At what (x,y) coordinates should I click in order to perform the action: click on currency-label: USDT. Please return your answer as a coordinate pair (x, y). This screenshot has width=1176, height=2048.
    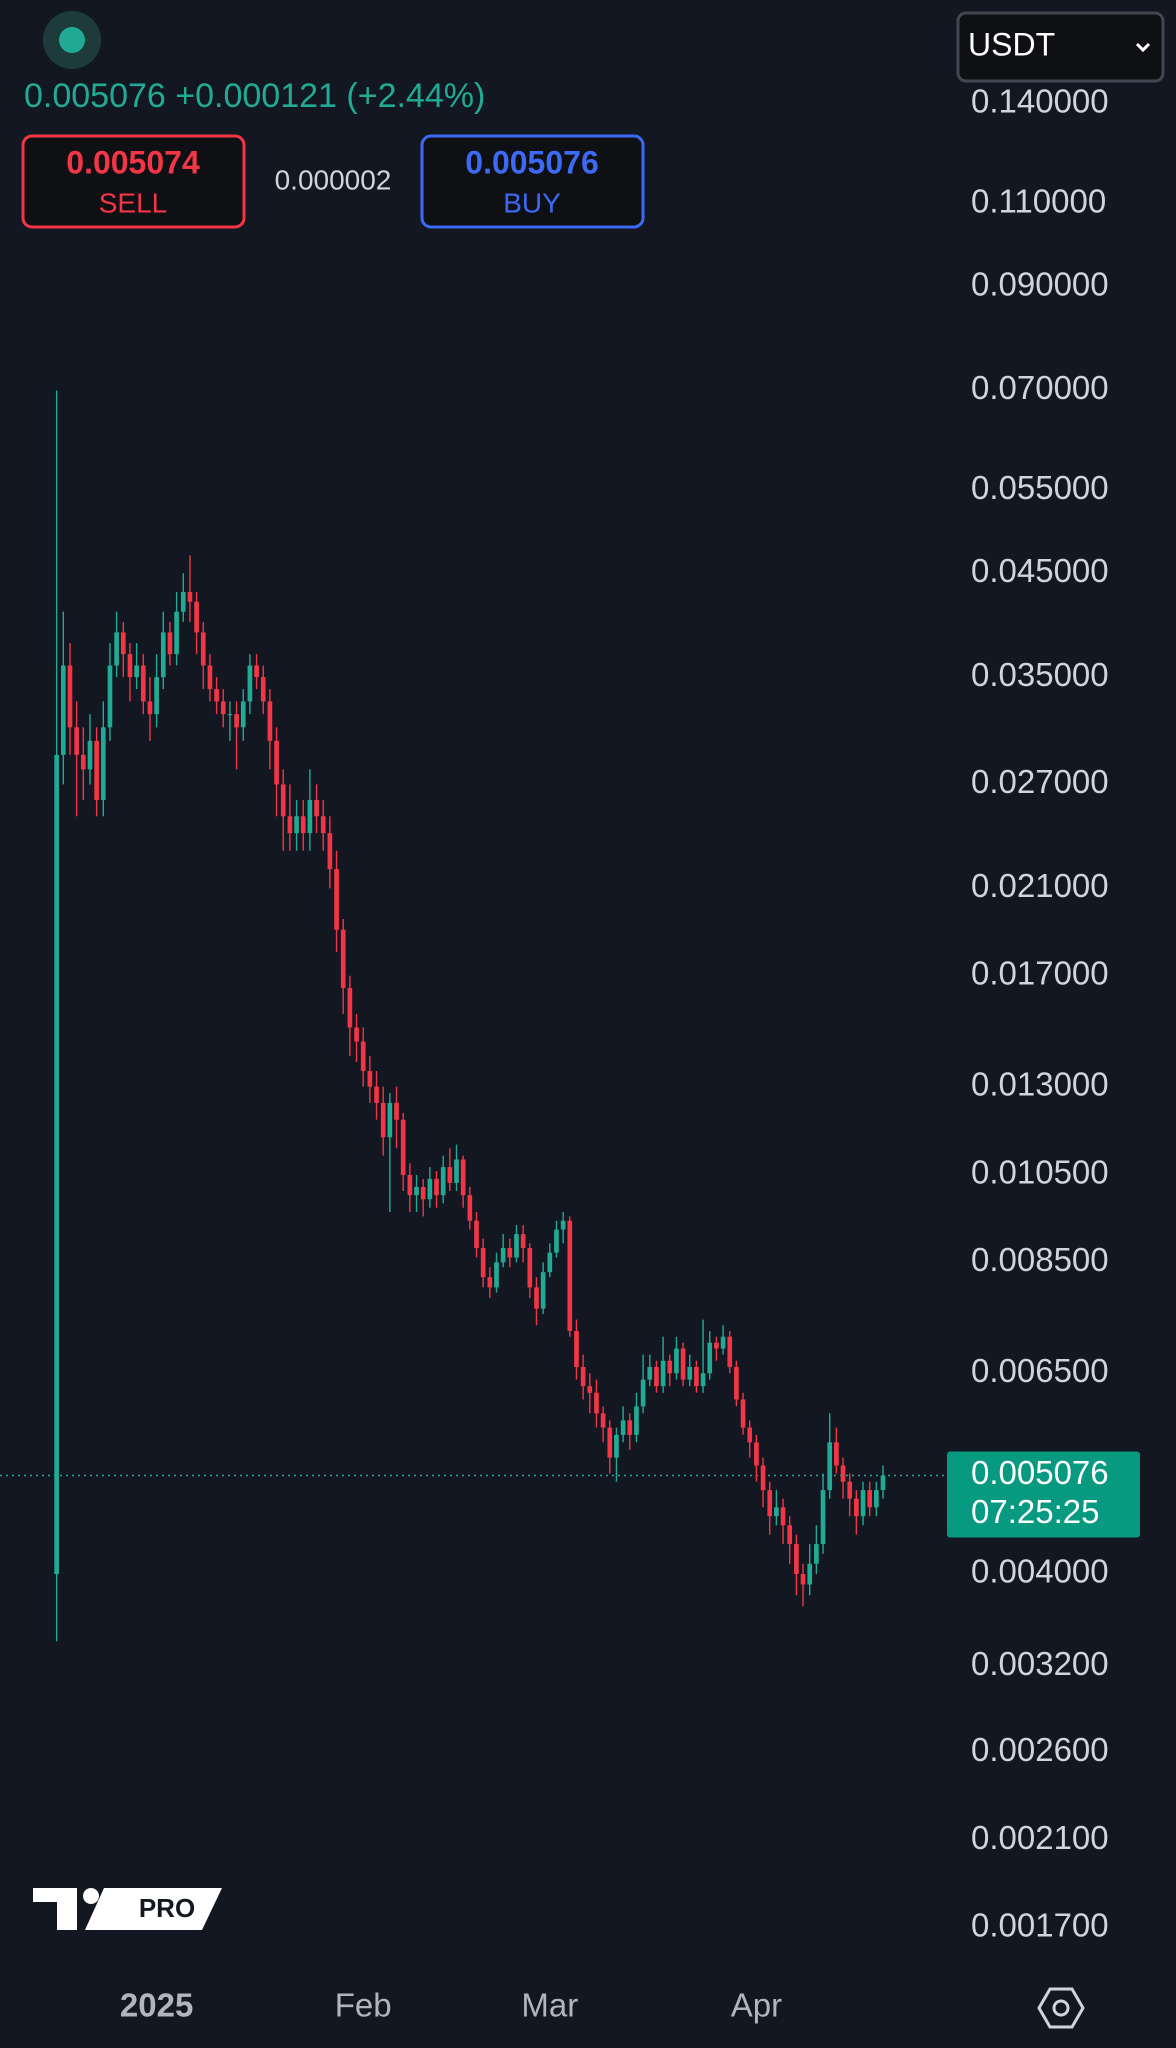
    Looking at the image, I should click on (1011, 44).